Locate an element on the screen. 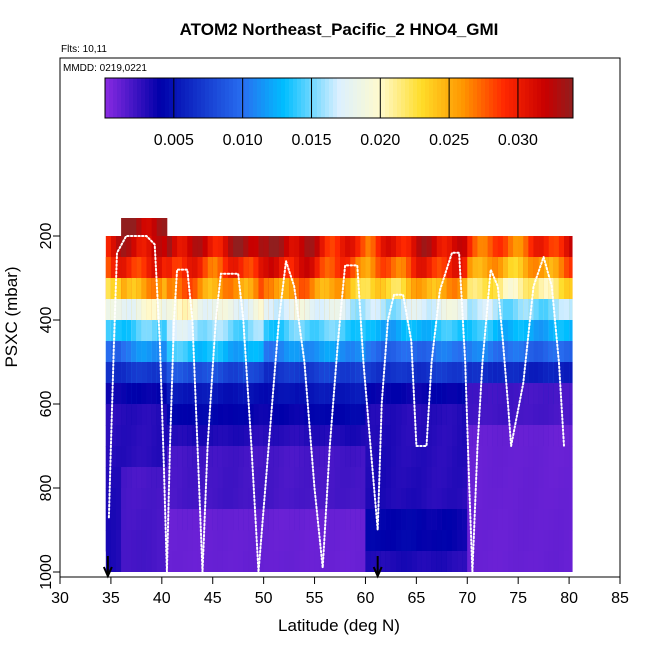 The image size is (650, 650). x-axis-label: Latitude (deg N) is located at coordinates (339, 625).